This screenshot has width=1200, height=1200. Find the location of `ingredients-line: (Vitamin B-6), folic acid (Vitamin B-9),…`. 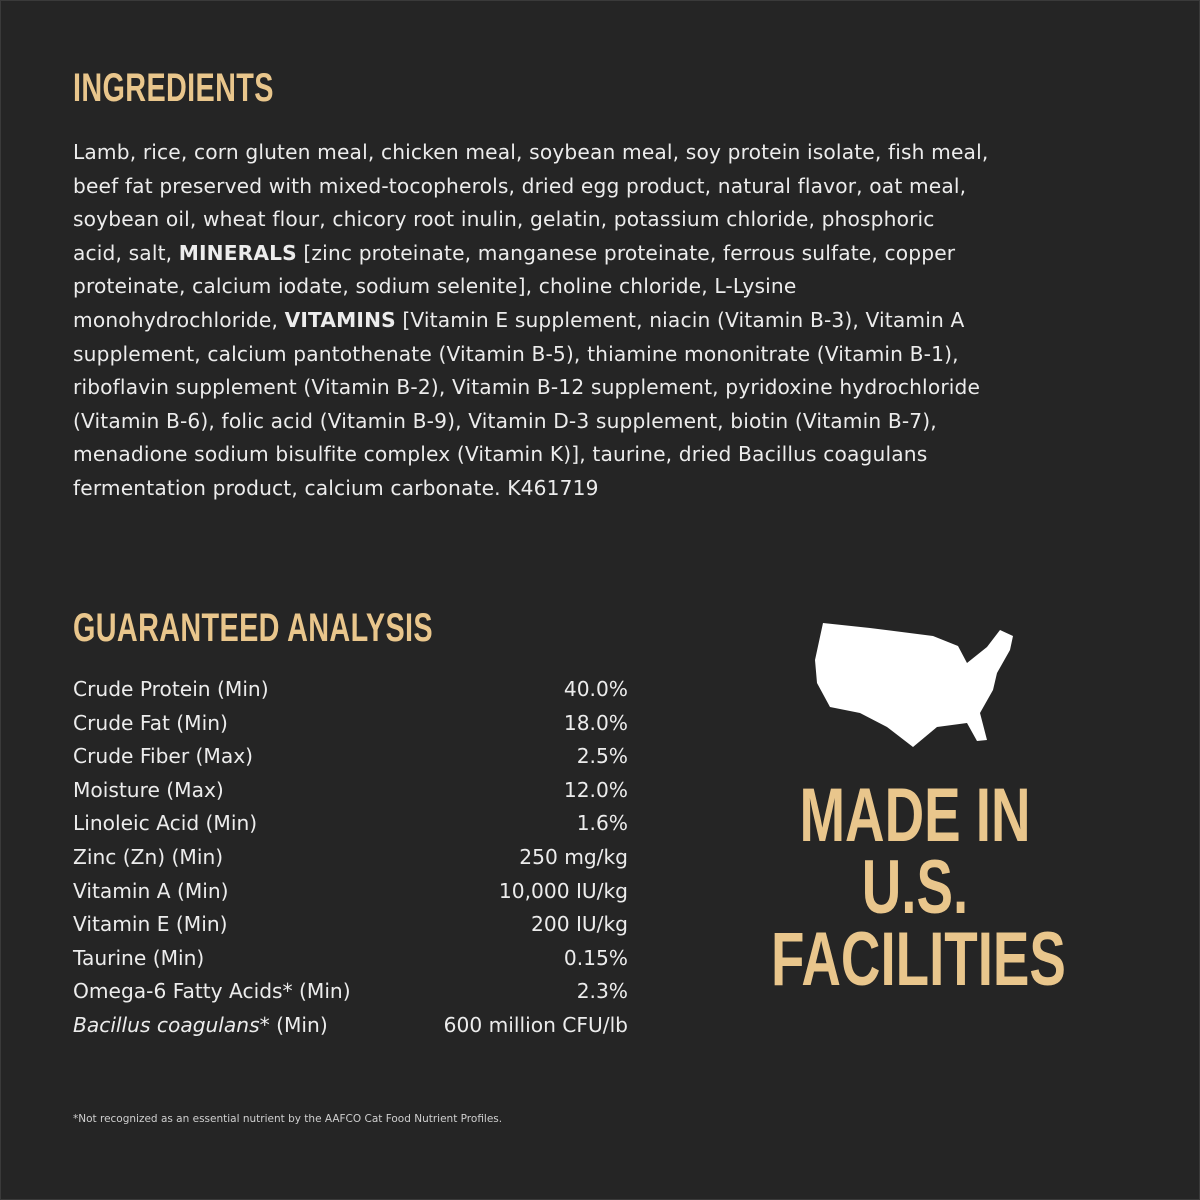

ingredients-line: (Vitamin B-6), folic acid (Vitamin B-9),… is located at coordinates (530, 422).